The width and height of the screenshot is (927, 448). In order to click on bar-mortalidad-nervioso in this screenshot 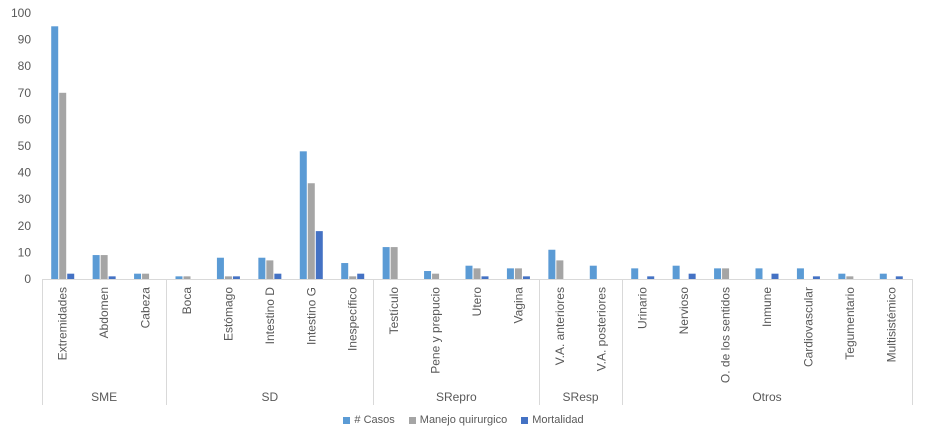, I will do `click(692, 276)`.